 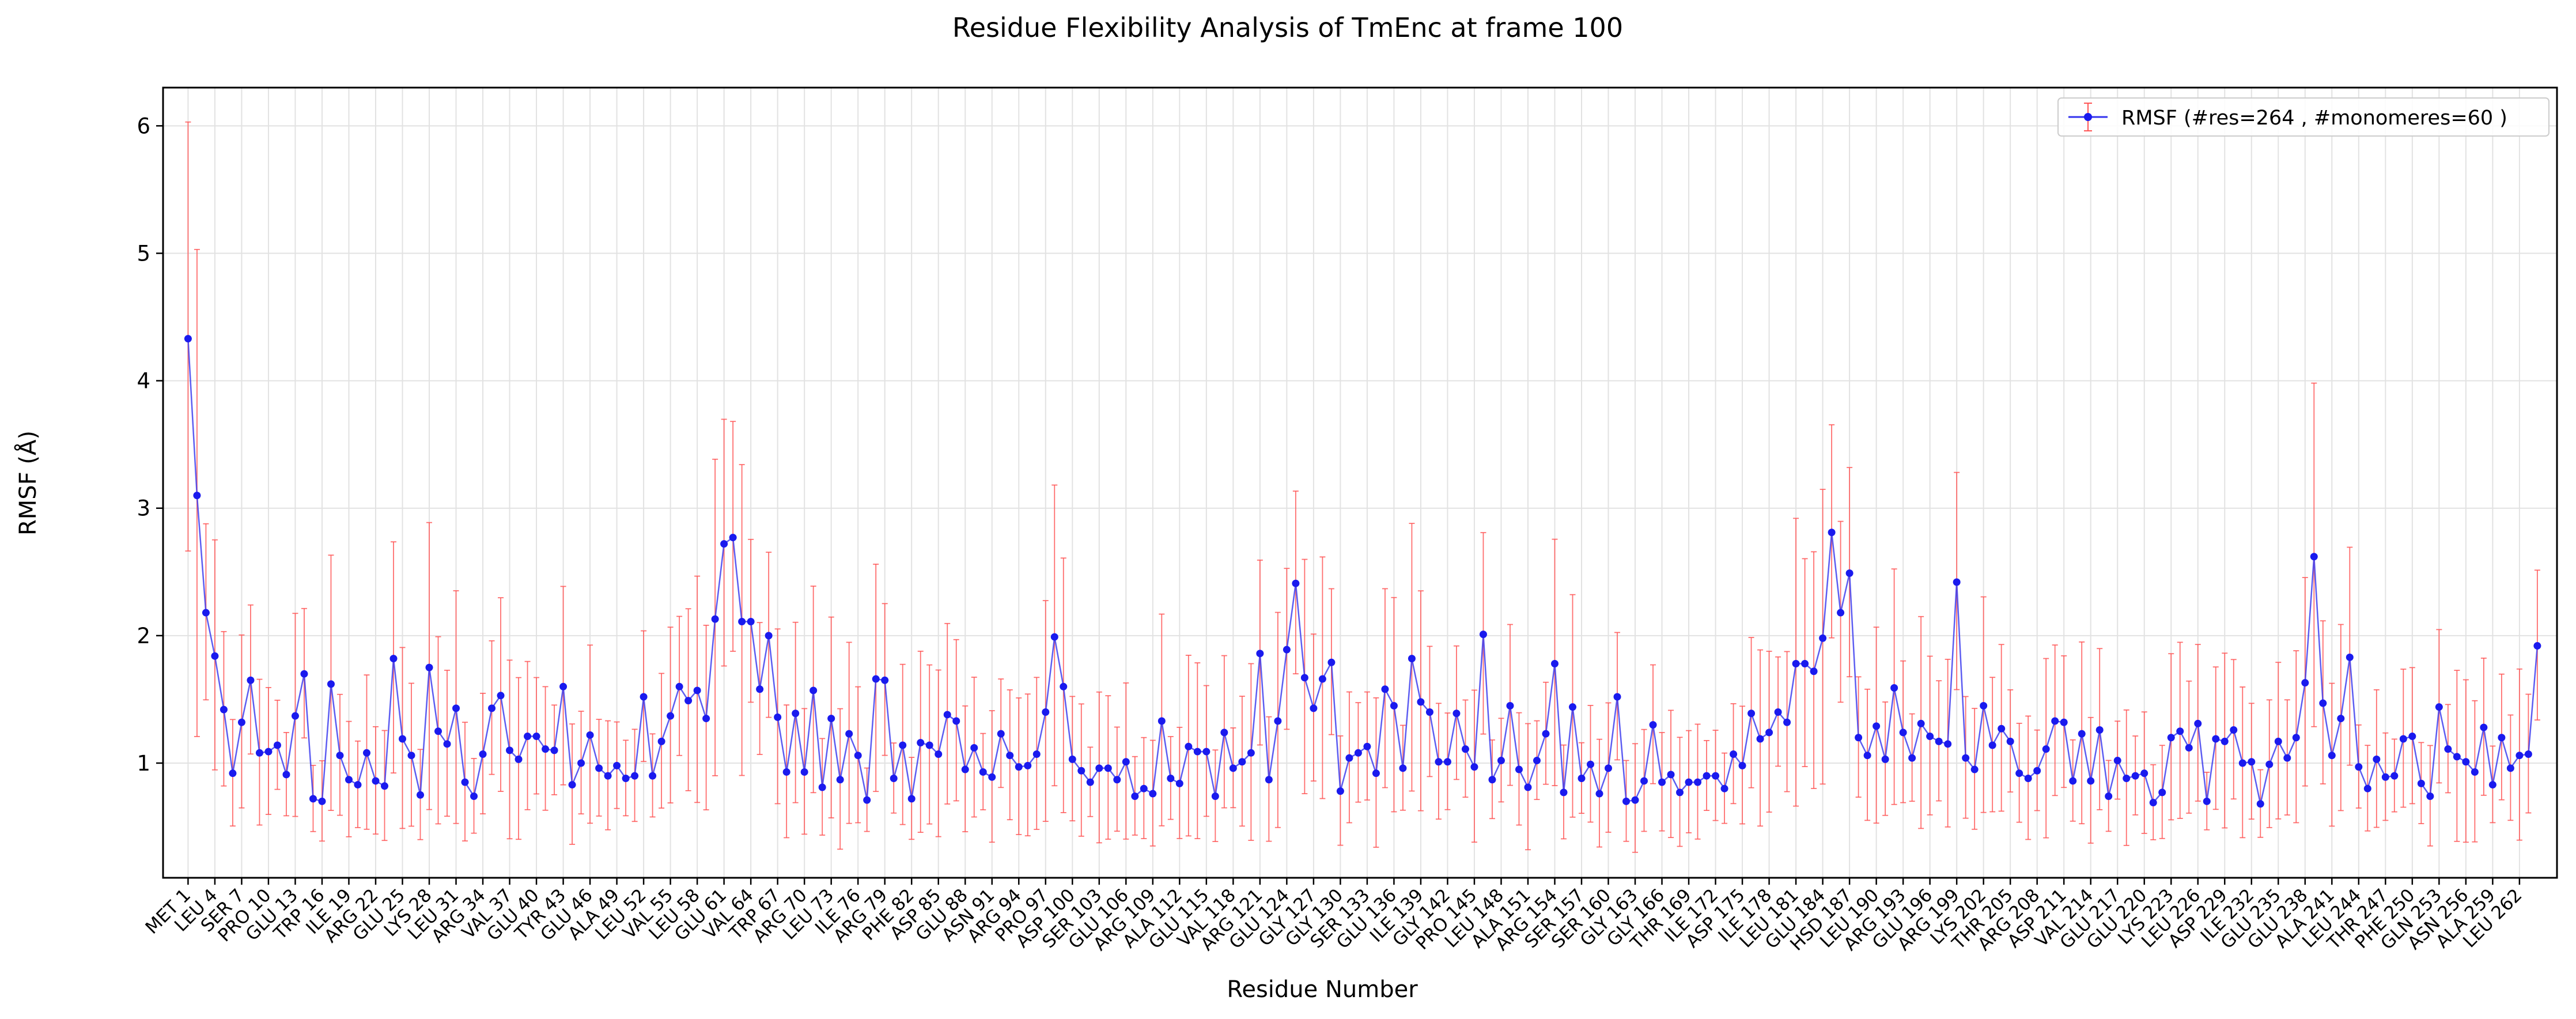 I want to click on y-tick-label: 5, so click(x=143, y=253).